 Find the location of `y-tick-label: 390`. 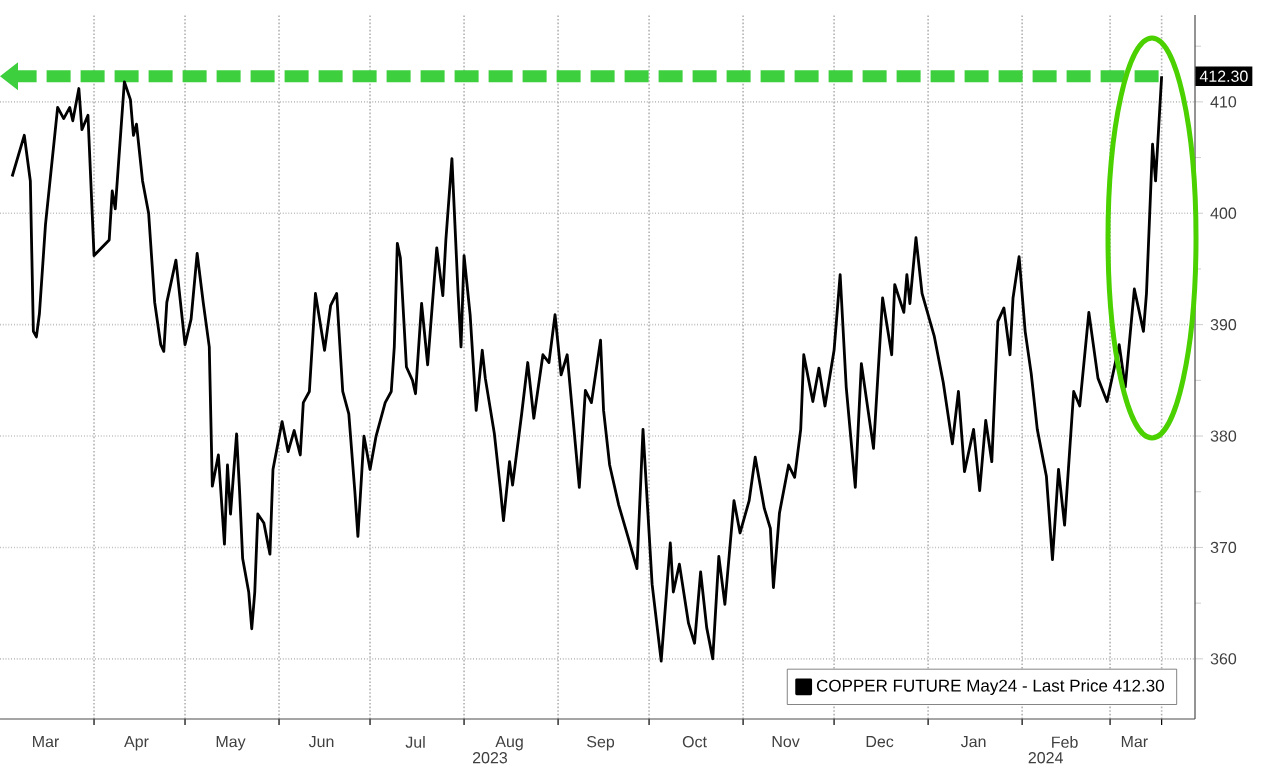

y-tick-label: 390 is located at coordinates (1223, 325).